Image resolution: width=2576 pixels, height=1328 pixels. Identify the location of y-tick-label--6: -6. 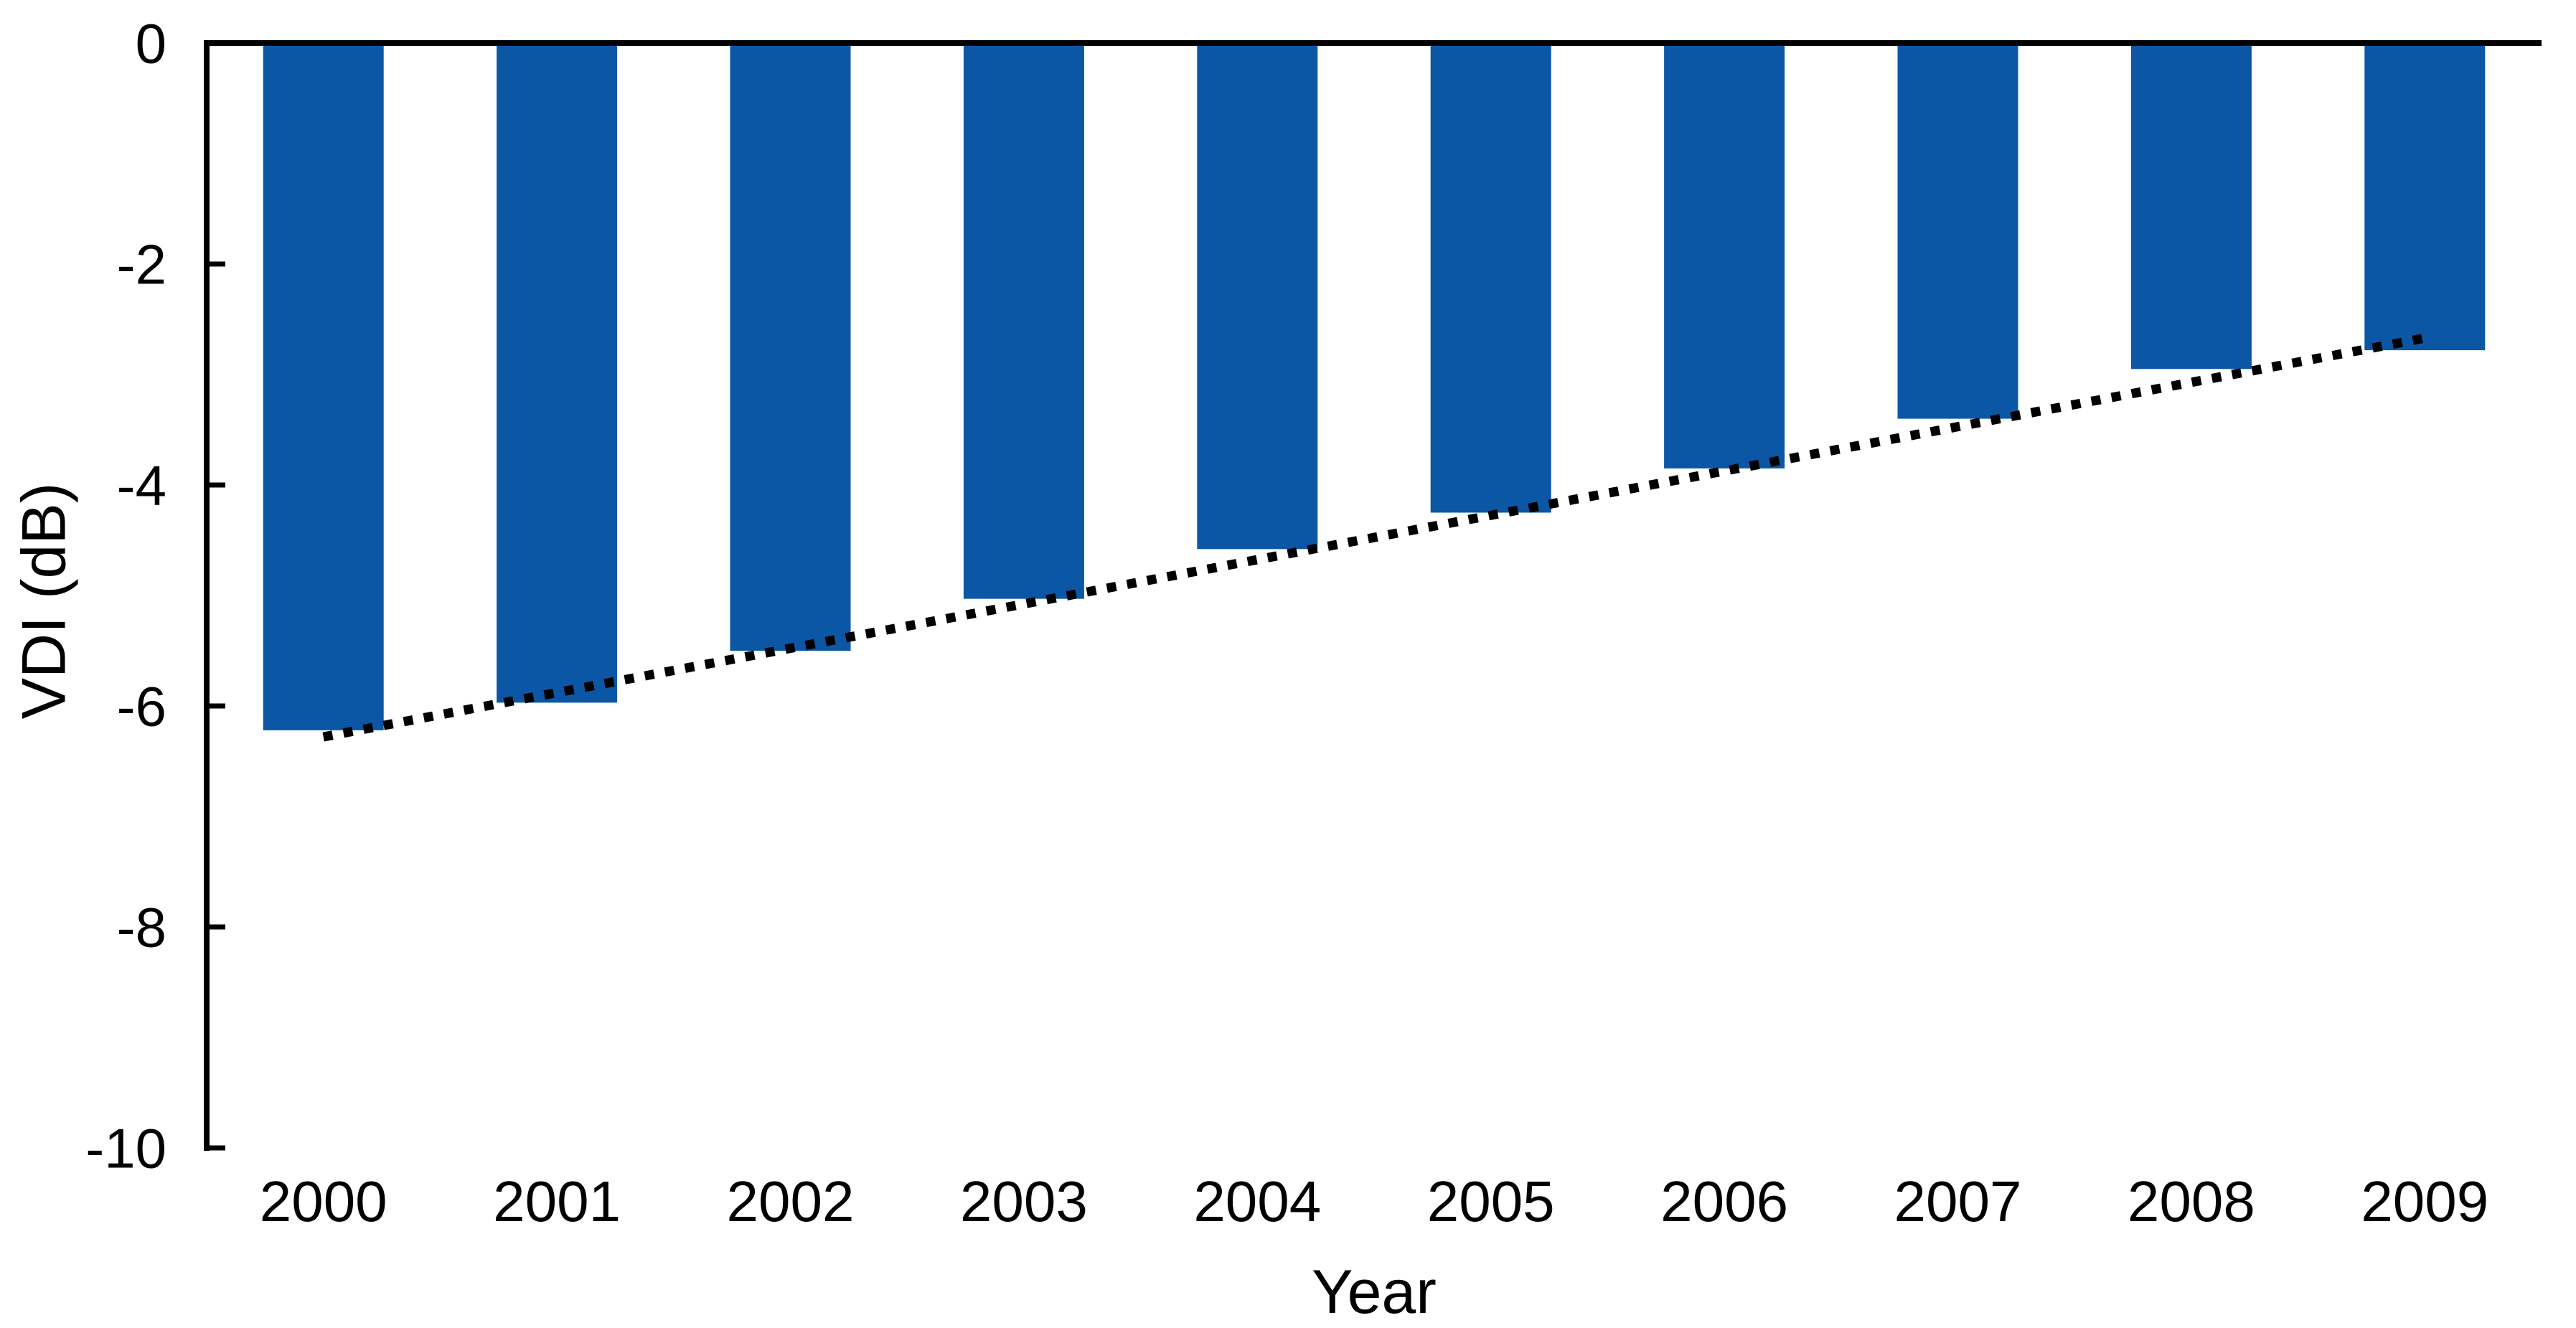
(141, 706).